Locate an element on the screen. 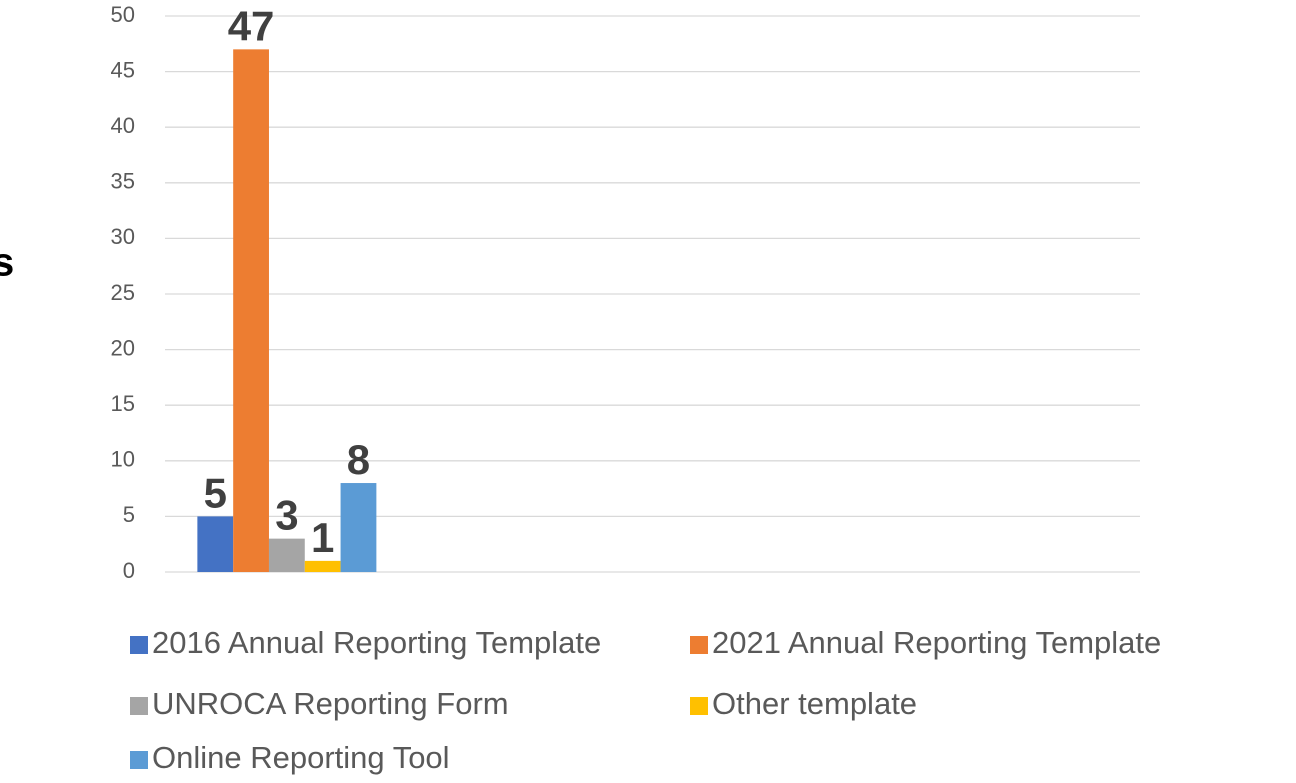  y-tick-label: 30 is located at coordinates (123, 236).